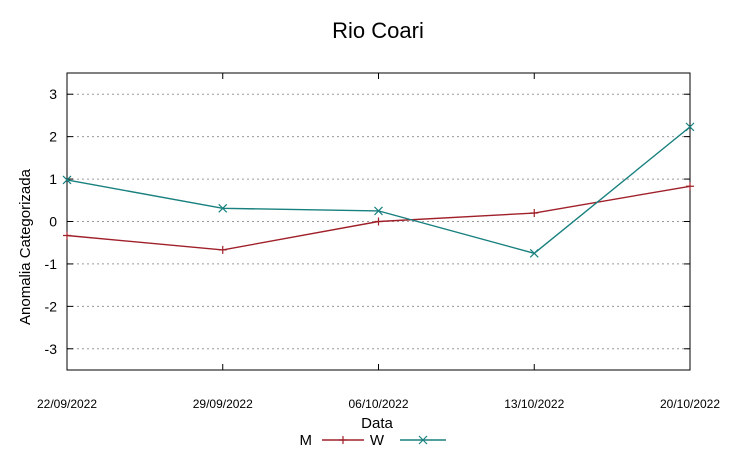  I want to click on y-tick-label: -2, so click(51, 306).